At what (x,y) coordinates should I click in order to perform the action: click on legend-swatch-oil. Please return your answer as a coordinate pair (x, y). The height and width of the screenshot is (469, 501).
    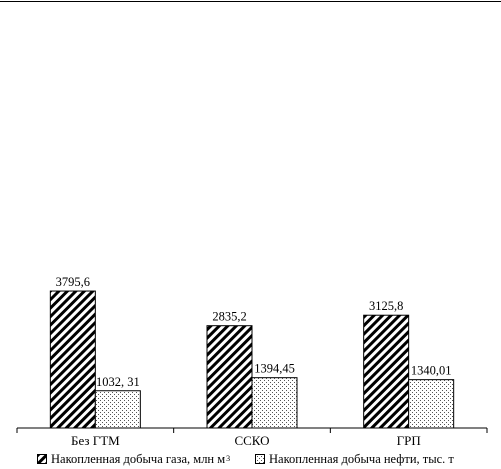
    Looking at the image, I should click on (260, 459).